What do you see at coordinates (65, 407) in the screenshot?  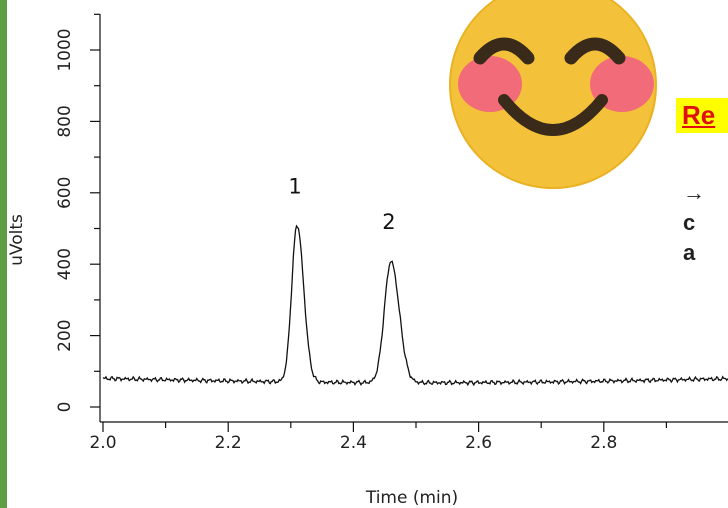 I see `y-tick-label: 0` at bounding box center [65, 407].